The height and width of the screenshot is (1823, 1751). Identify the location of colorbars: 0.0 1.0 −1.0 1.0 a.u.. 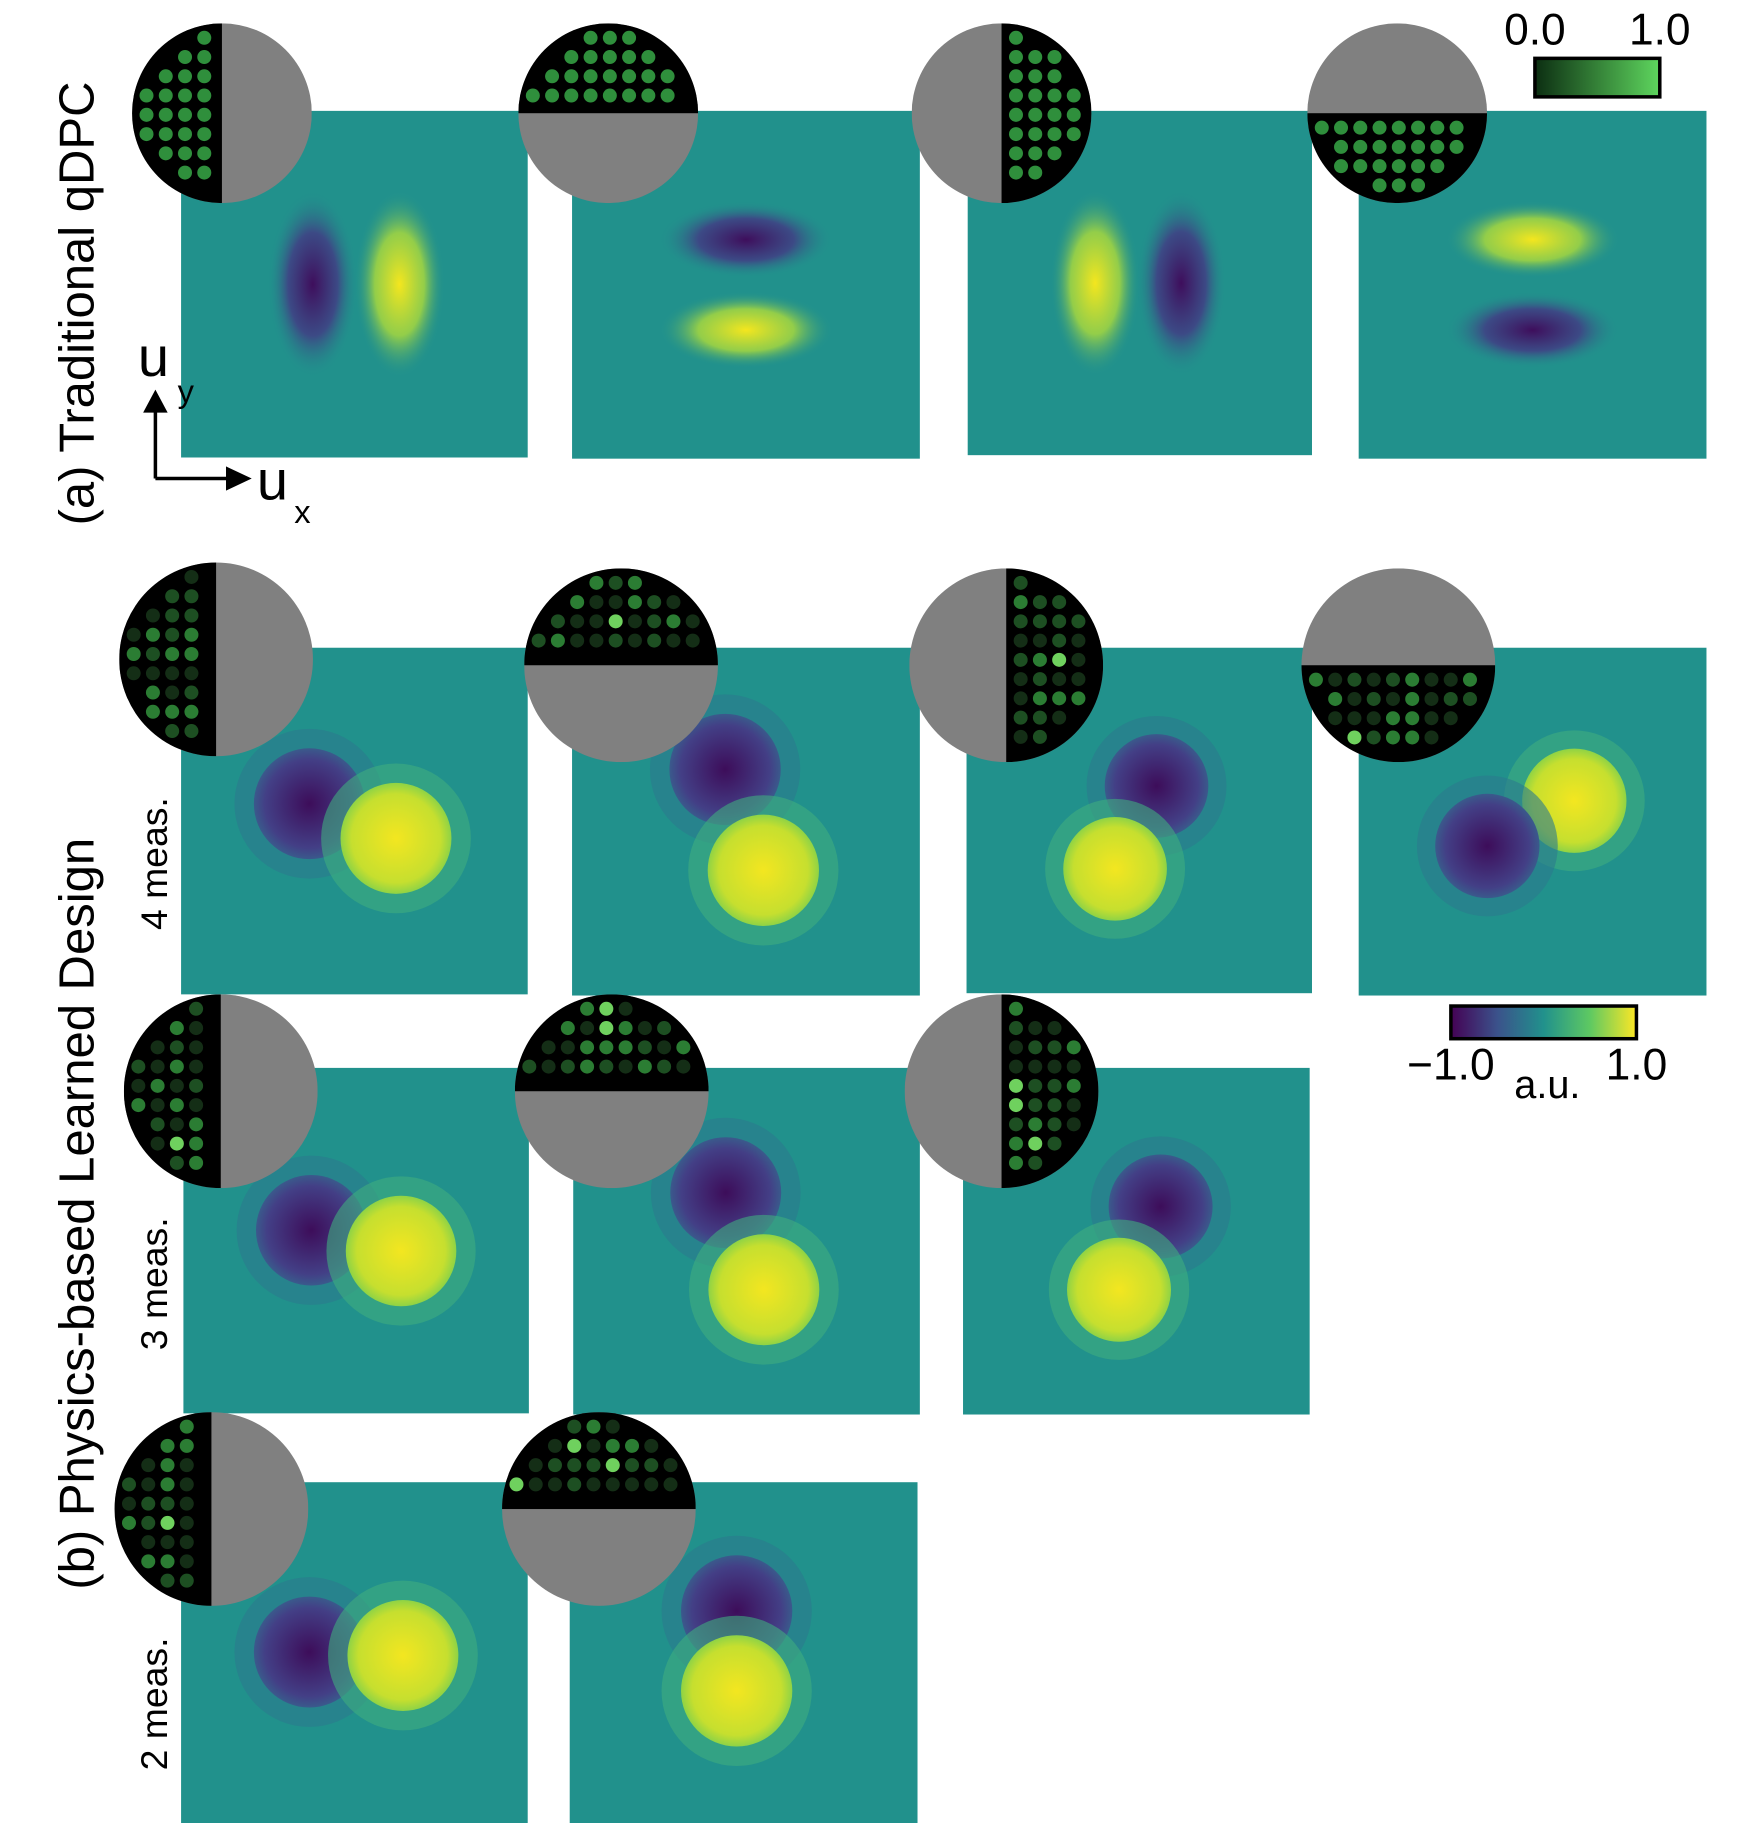
(1548, 556).